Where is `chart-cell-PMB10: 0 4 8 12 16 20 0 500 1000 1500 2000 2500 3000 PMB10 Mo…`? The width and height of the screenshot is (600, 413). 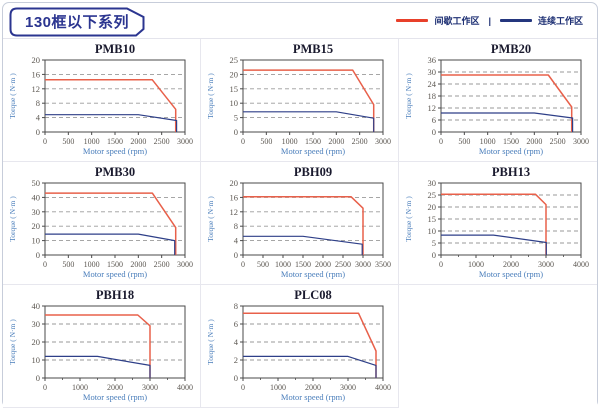 chart-cell-PMB10: 0 4 8 12 16 20 0 500 1000 1500 2000 2500 3000 PMB10 Mo… is located at coordinates (102, 100).